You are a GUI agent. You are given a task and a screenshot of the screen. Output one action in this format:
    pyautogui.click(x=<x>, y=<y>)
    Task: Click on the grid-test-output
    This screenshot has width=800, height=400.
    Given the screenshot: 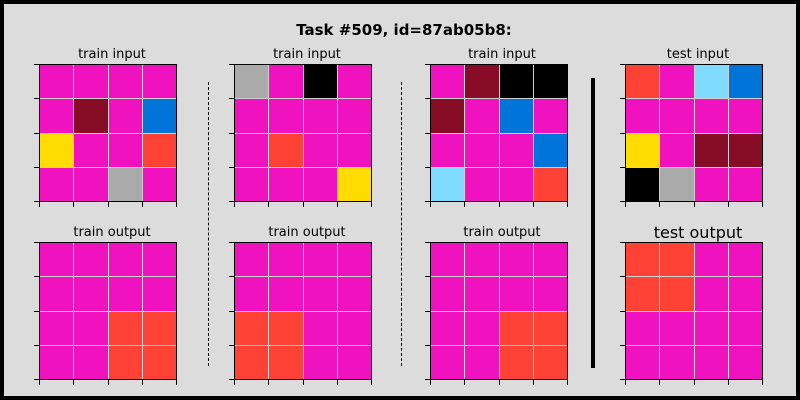 What is the action you would take?
    pyautogui.click(x=694, y=311)
    